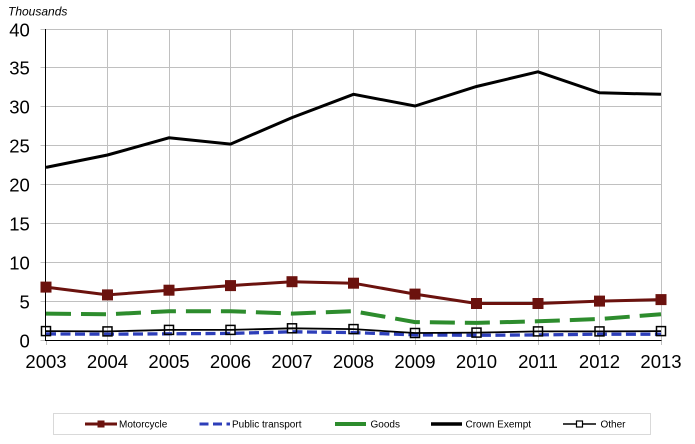 The image size is (695, 444). I want to click on svg-text: Thousands, so click(37, 12).